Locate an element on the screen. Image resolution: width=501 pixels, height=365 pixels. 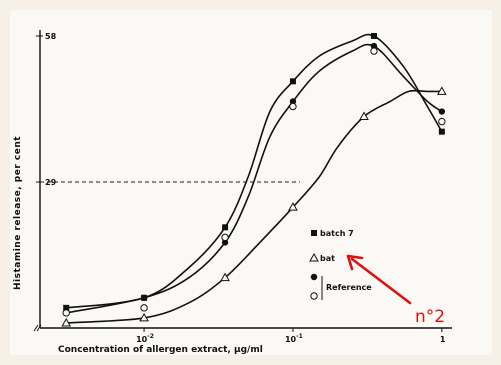
annotation-label: n°2 is located at coordinates (430, 317).